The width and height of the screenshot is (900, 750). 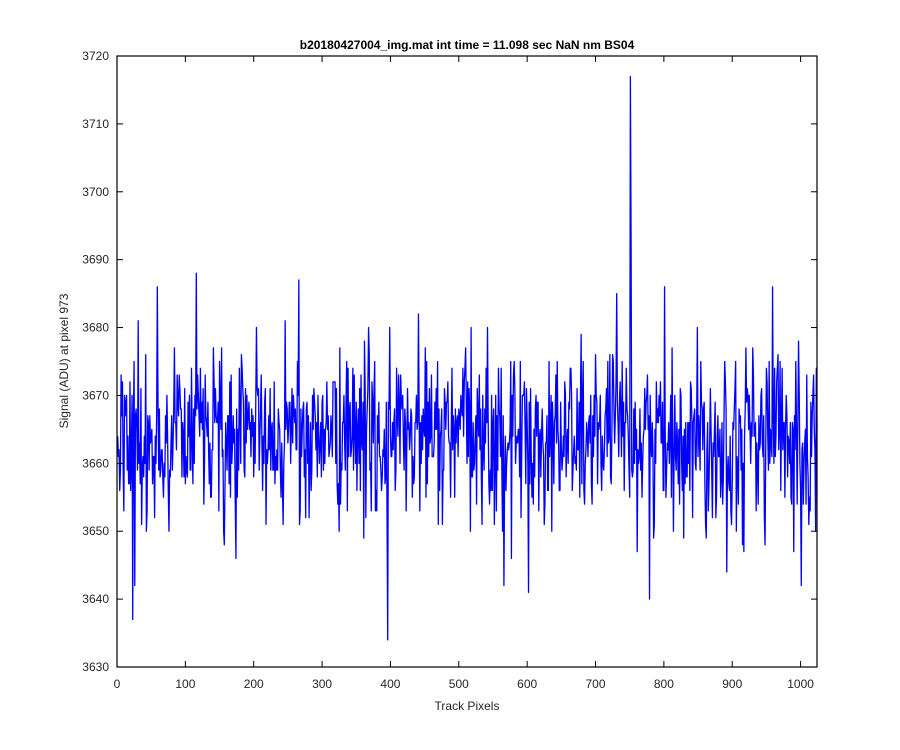 What do you see at coordinates (254, 684) in the screenshot?
I see `x-tick-label: 200` at bounding box center [254, 684].